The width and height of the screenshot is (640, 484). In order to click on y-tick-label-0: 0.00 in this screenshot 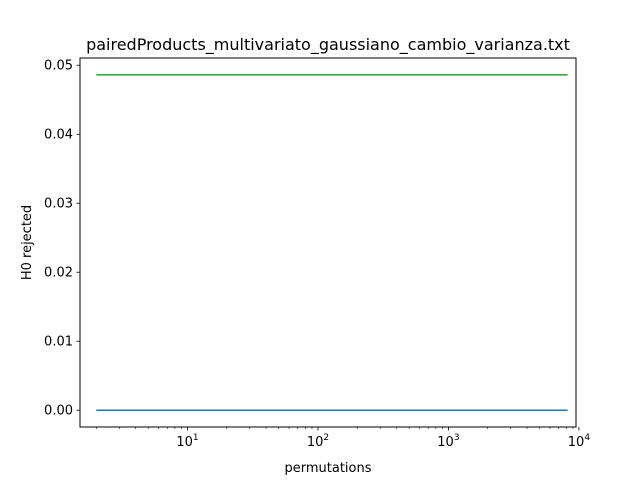, I will do `click(58, 411)`.